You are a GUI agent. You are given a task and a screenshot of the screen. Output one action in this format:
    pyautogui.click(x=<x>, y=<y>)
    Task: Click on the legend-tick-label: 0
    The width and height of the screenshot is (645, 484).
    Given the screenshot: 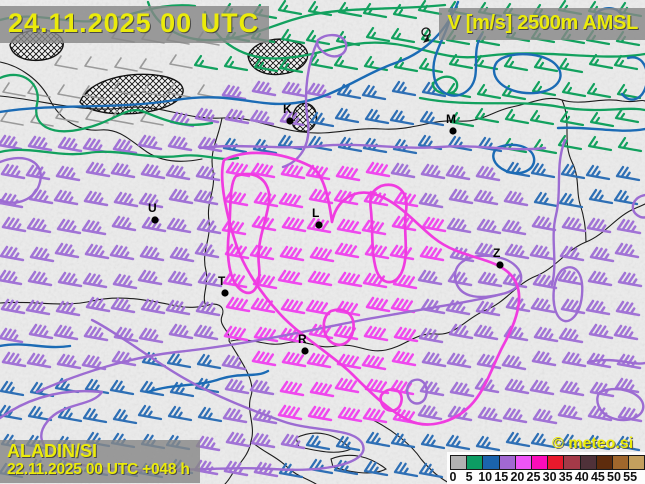 What is the action you would take?
    pyautogui.click(x=453, y=477)
    